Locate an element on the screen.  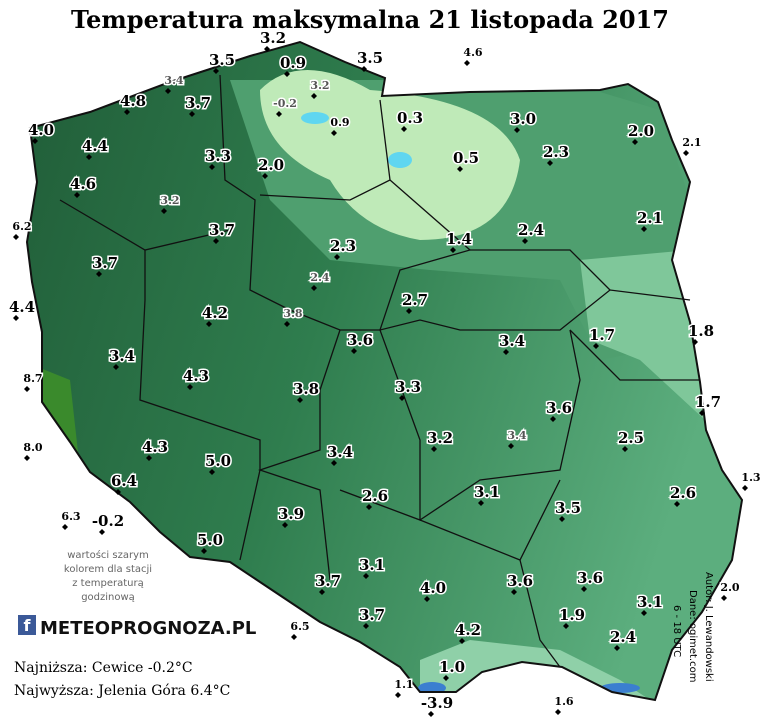
title: Temperatura maksymalna 21 listopada 2017 is located at coordinates (370, 19).